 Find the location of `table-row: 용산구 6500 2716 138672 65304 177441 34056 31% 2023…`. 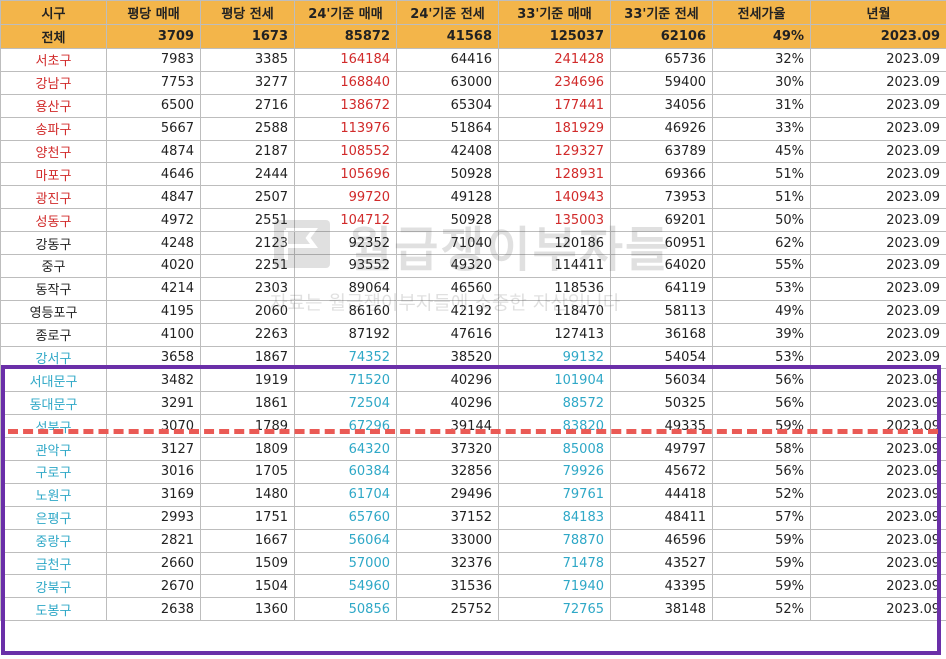

table-row: 용산구 6500 2716 138672 65304 177441 34056 31% 2023… is located at coordinates (473, 105).